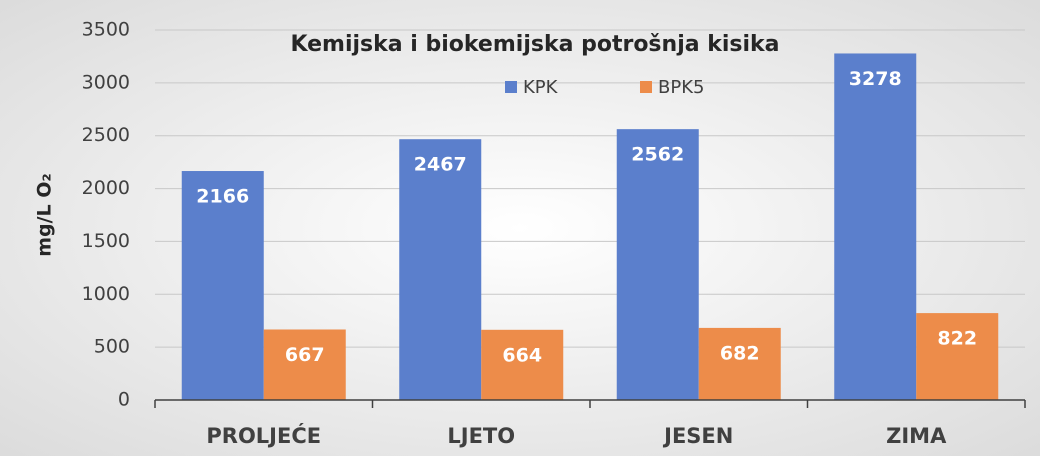 The height and width of the screenshot is (456, 1040). What do you see at coordinates (106, 82) in the screenshot?
I see `y-tick-label: 3000` at bounding box center [106, 82].